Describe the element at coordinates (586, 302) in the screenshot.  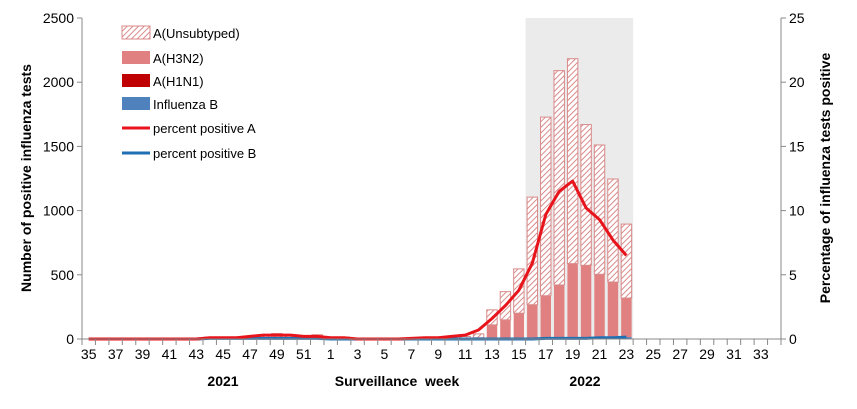
I see `bar-a-h3n2--wk20` at that location.